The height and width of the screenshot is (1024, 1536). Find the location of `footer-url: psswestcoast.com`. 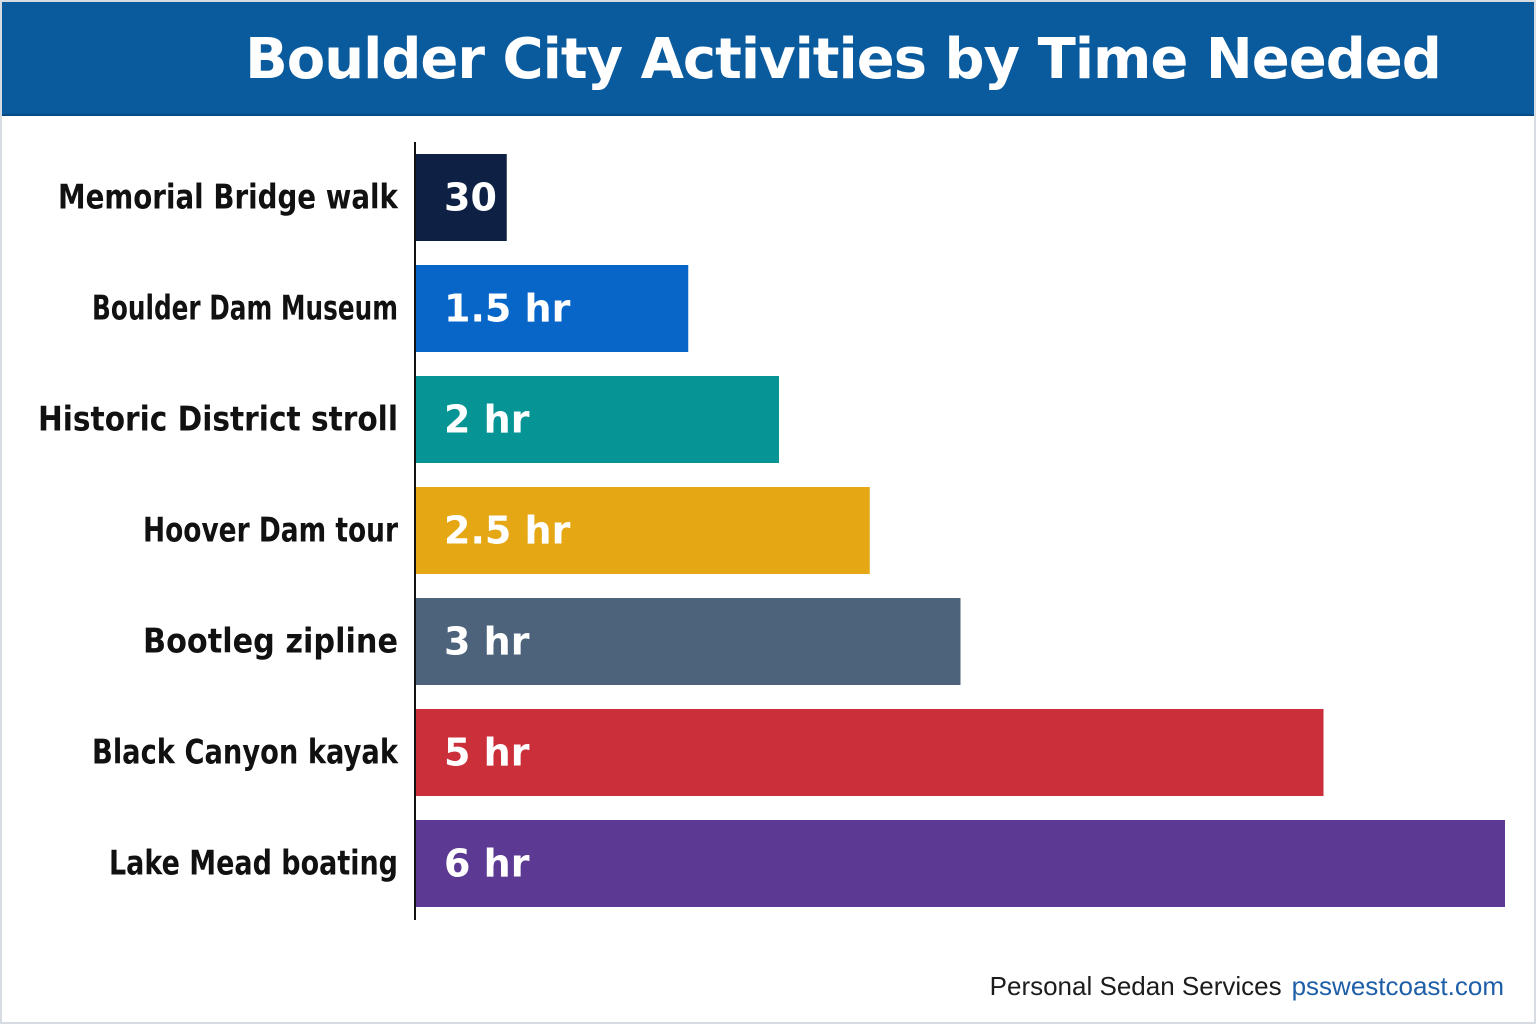

footer-url: psswestcoast.com is located at coordinates (1397, 986).